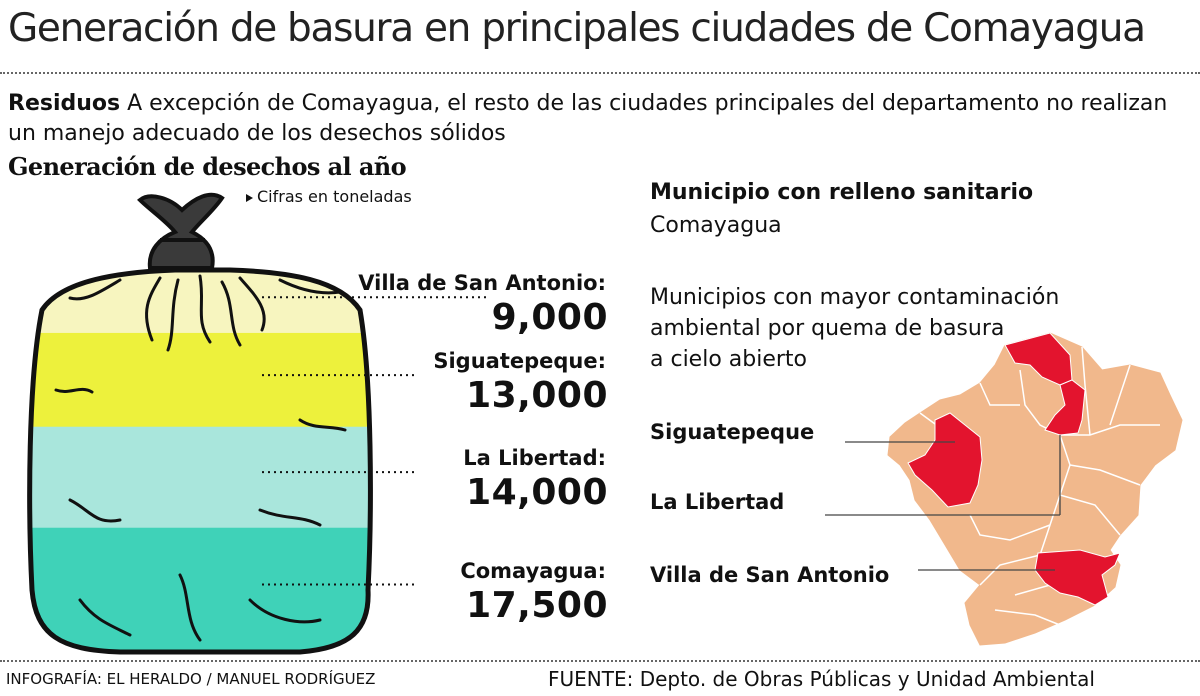  I want to click on footer-divider, so click(600, 661).